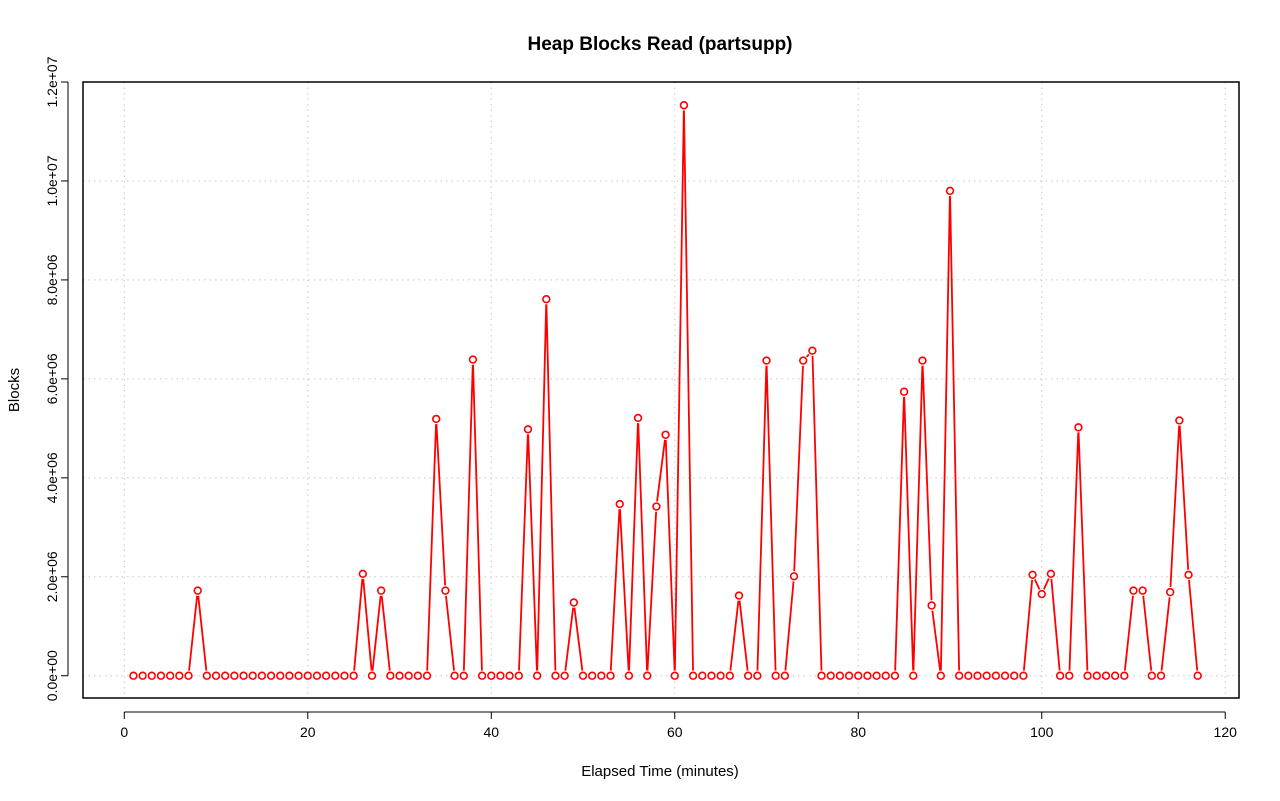 Image resolution: width=1280 pixels, height=801 pixels. Describe the element at coordinates (675, 732) in the screenshot. I see `x-tick-label: 60` at that location.